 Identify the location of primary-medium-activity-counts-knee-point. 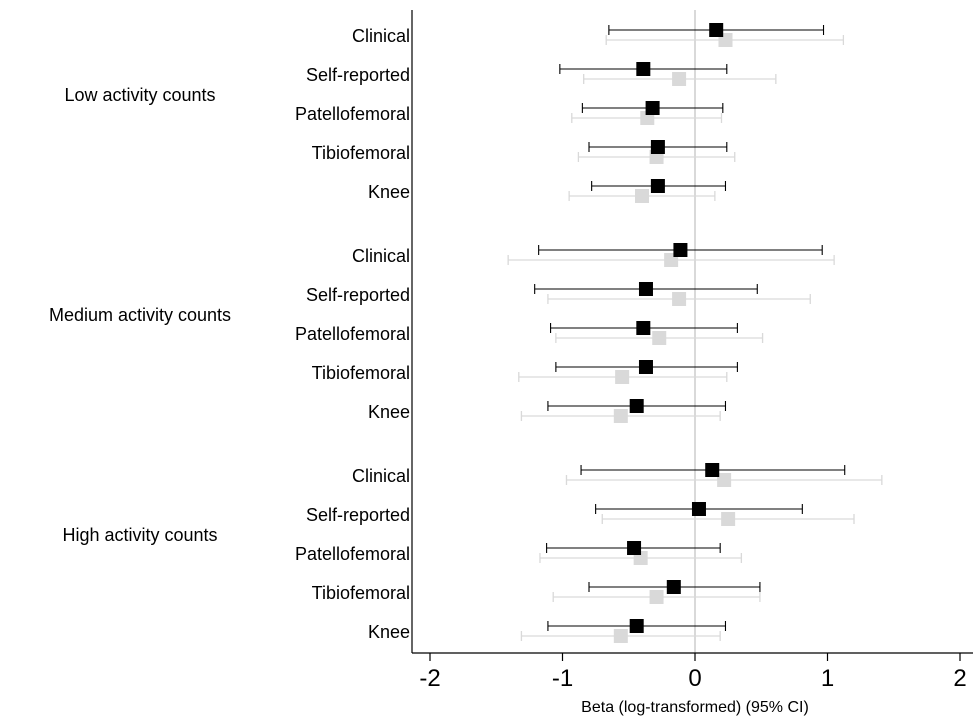
(636, 406).